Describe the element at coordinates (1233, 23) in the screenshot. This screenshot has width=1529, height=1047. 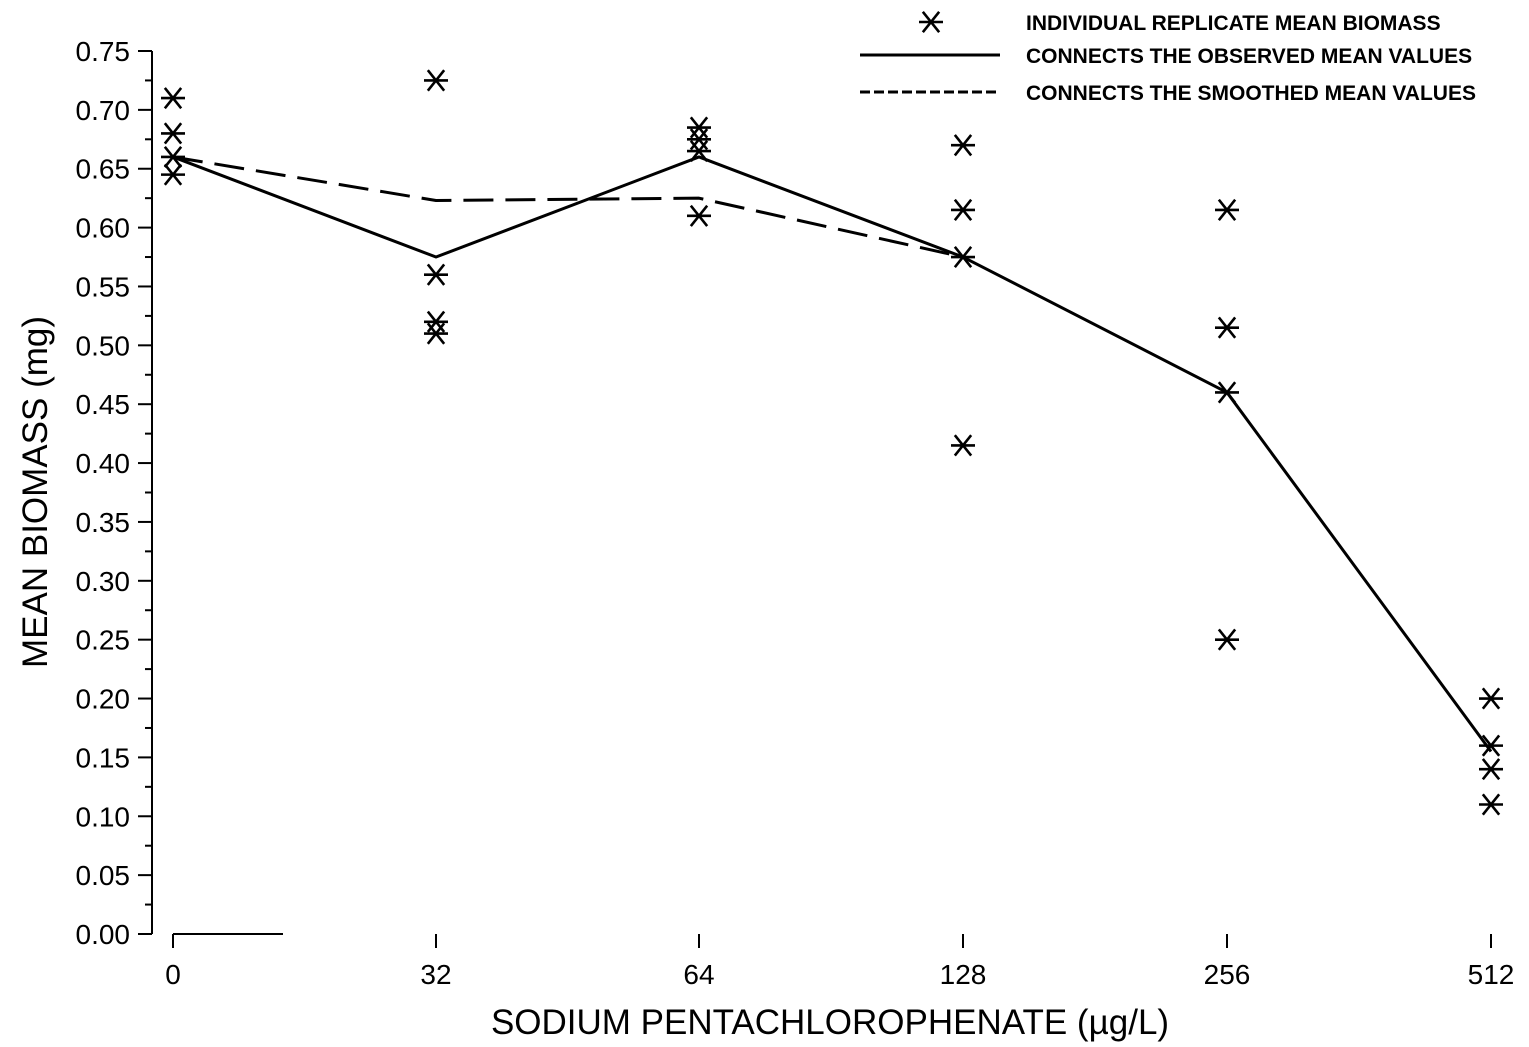
I see `legend-label: INDIVIDUAL REPLICATE MEAN BIOMASS` at that location.